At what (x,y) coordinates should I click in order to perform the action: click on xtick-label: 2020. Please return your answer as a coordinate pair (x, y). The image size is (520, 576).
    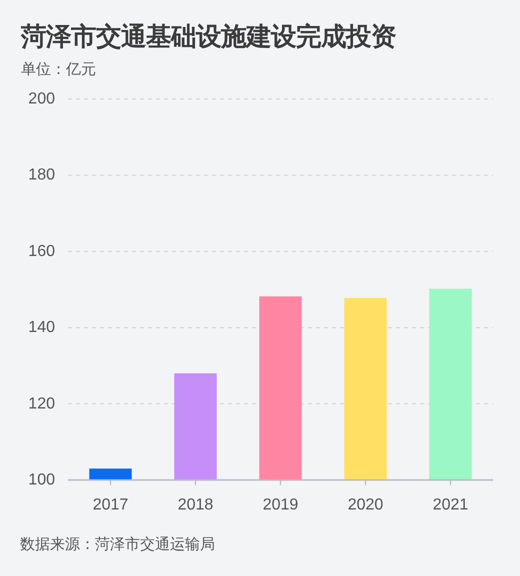
    Looking at the image, I should click on (366, 505).